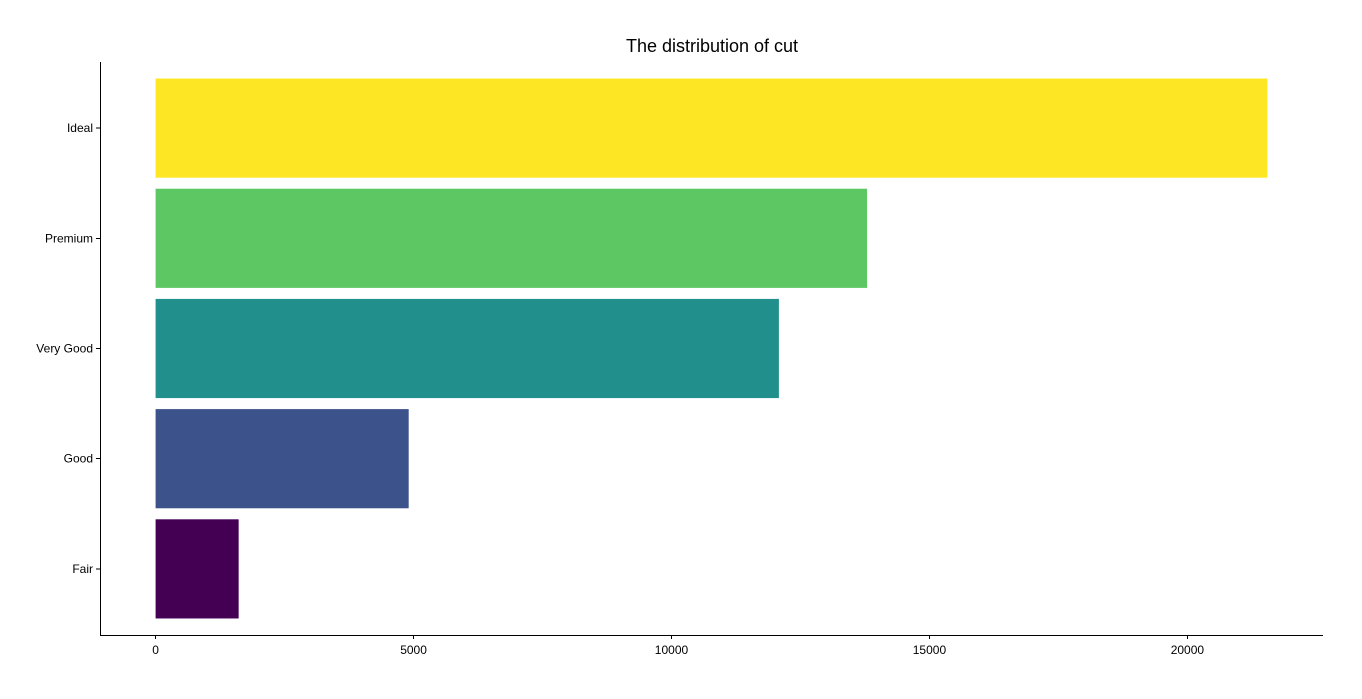  What do you see at coordinates (155, 650) in the screenshot?
I see `x-tick-label: 0` at bounding box center [155, 650].